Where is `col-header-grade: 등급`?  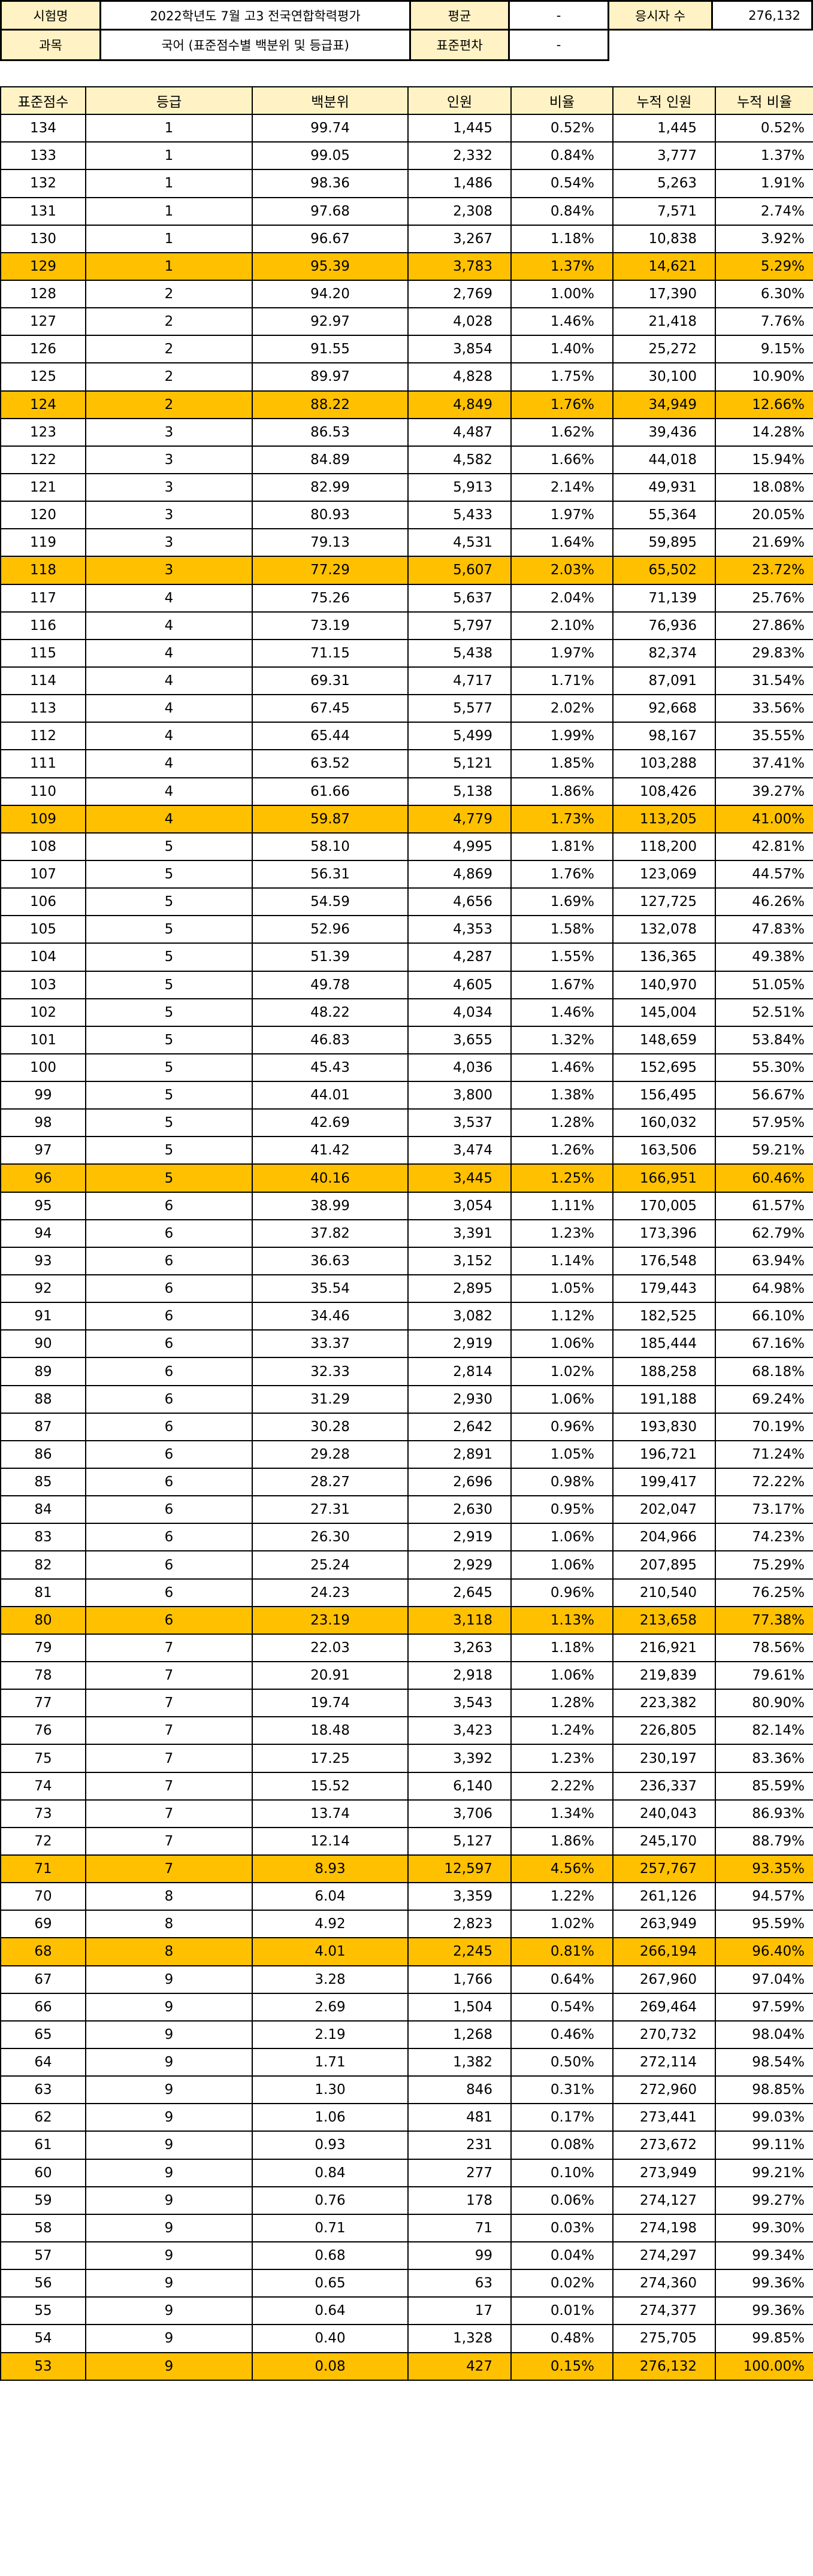
col-header-grade: 등급 is located at coordinates (169, 101).